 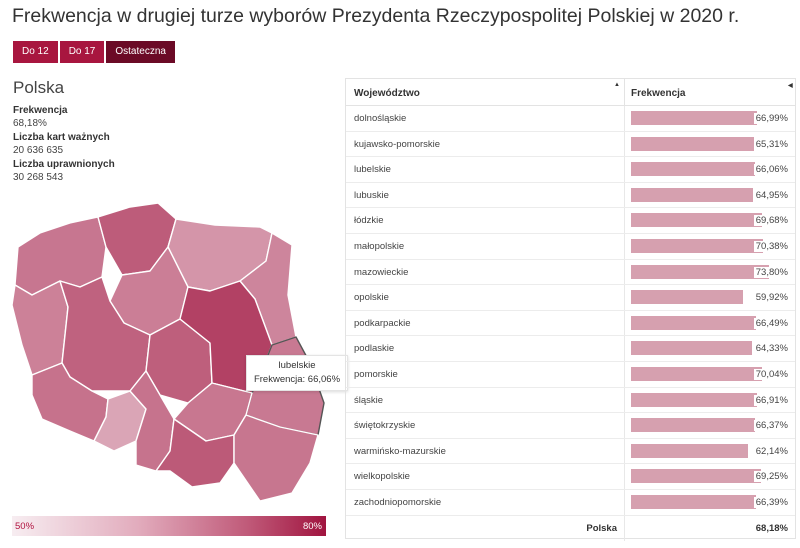 What do you see at coordinates (570, 374) in the screenshot?
I see `table-row: pomorskie 70,04%` at bounding box center [570, 374].